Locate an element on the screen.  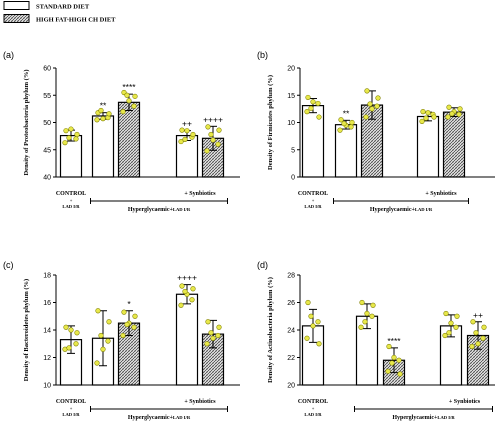
significance-label: **** is located at coordinates (394, 341).